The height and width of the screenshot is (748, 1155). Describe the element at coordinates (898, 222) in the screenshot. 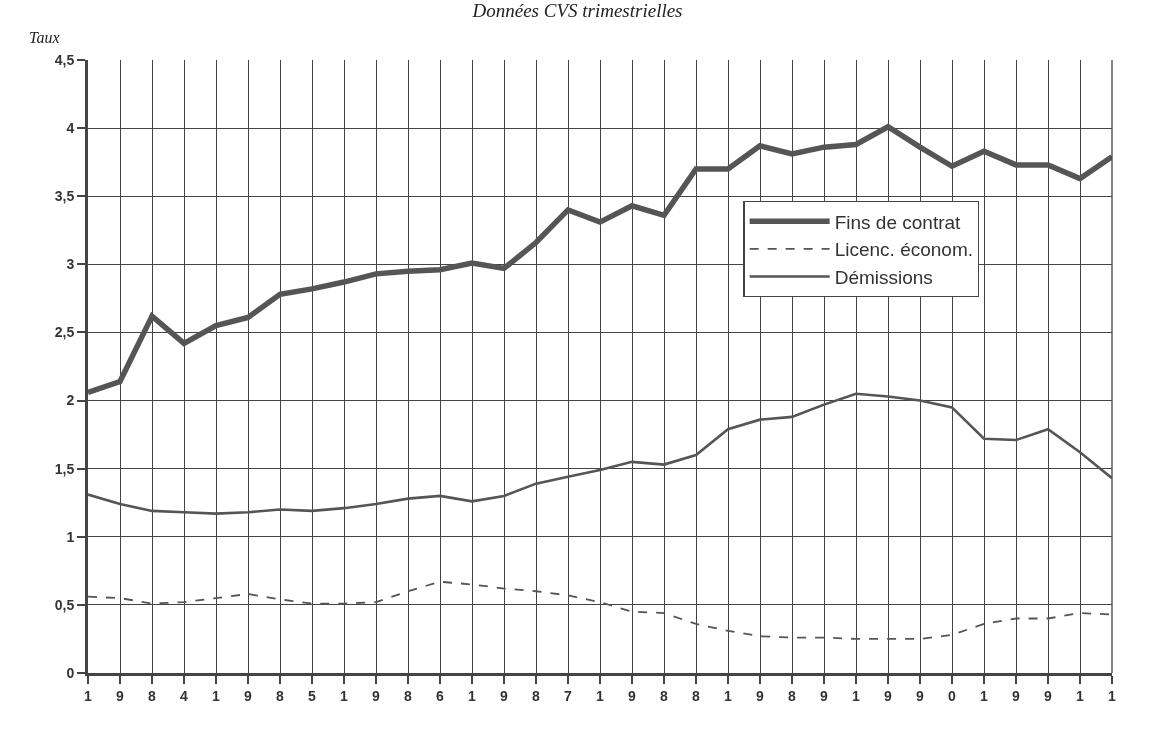

I see `legend-label: Fins de contrat` at that location.